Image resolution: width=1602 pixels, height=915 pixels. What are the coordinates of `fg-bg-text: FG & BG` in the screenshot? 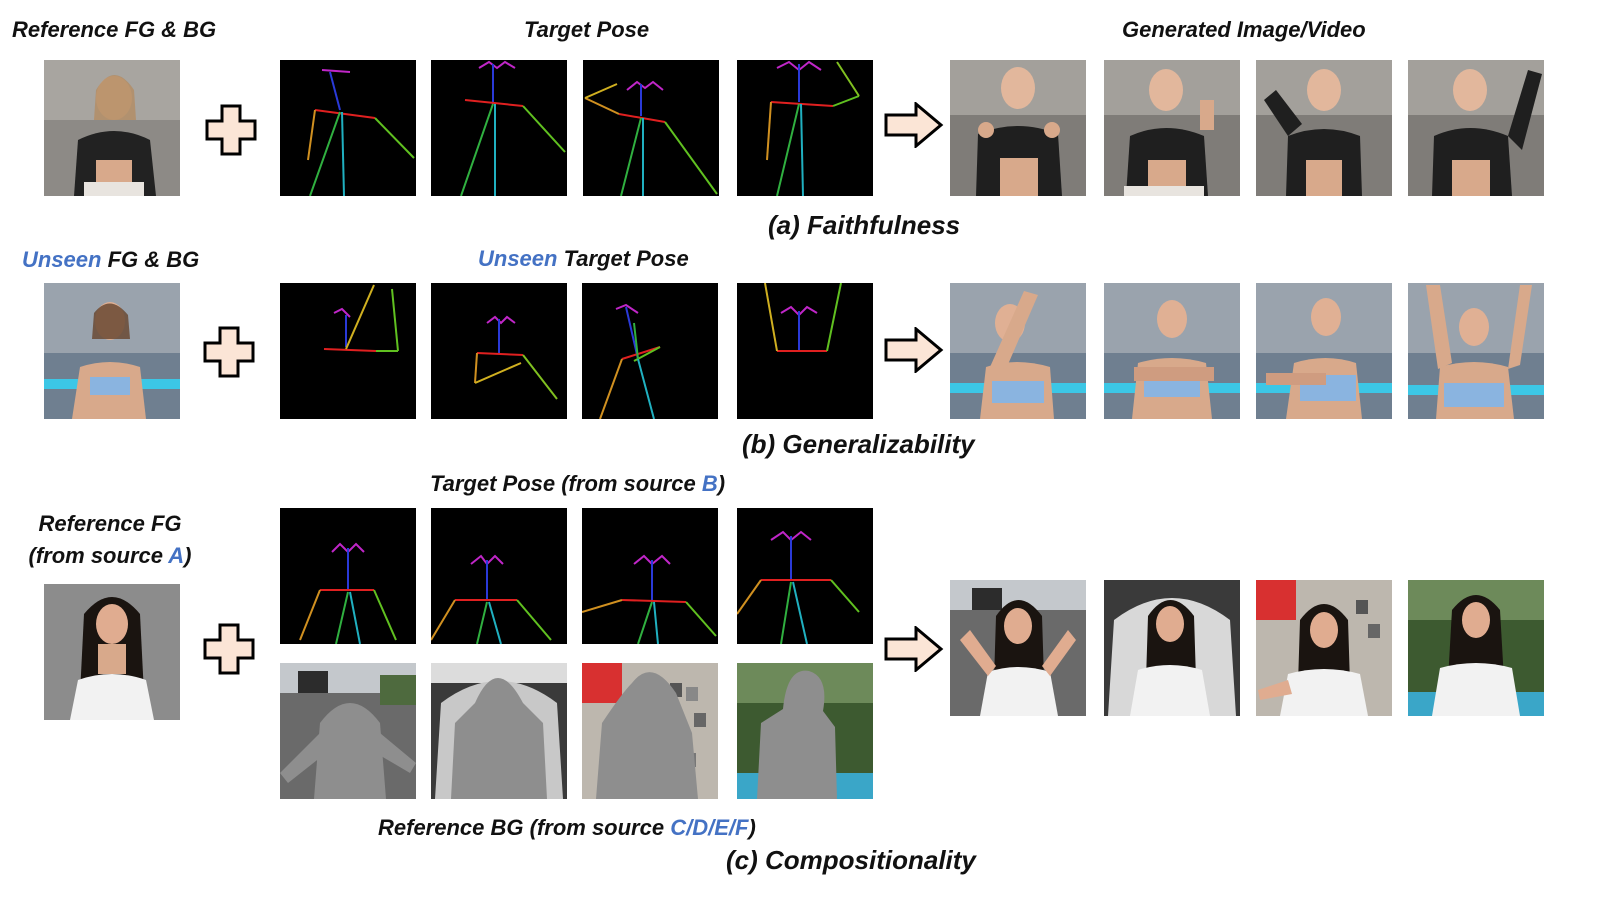 It's located at (150, 259).